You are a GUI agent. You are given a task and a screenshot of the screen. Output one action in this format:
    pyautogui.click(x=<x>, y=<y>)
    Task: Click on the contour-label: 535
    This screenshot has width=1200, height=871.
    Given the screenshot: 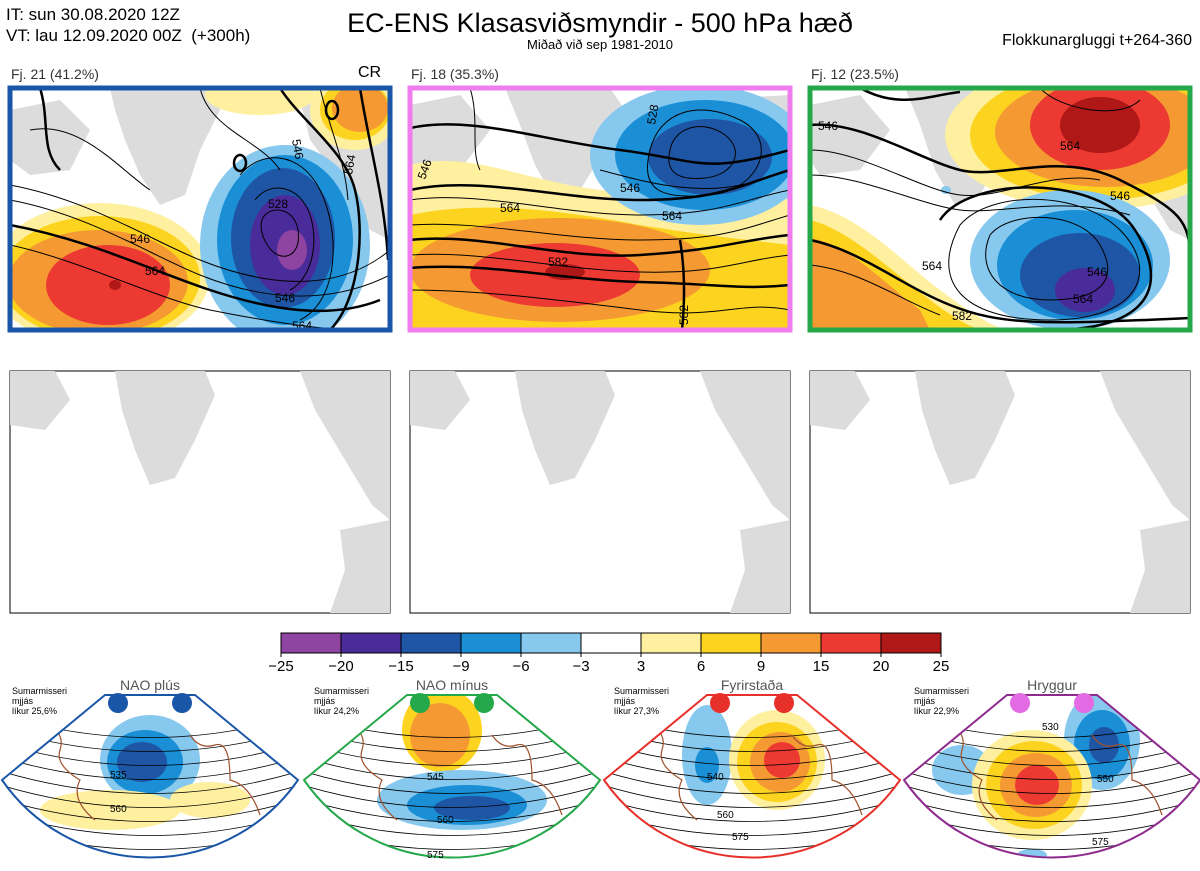 What is the action you would take?
    pyautogui.click(x=118, y=775)
    